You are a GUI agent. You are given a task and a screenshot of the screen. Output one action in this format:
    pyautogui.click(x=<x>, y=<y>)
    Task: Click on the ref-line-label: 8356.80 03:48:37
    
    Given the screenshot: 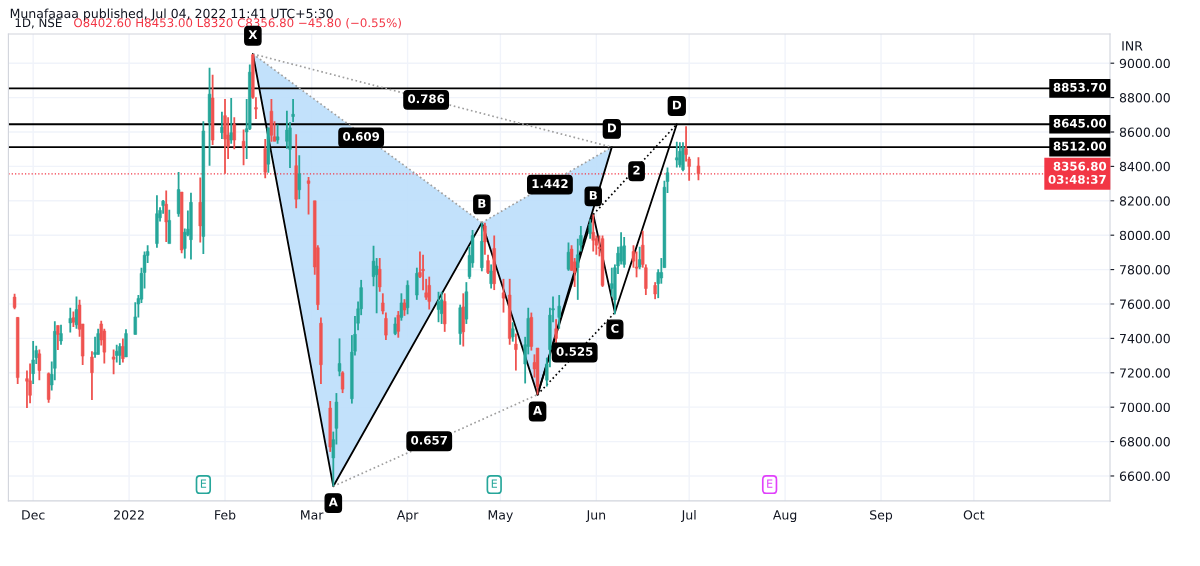 What is the action you would take?
    pyautogui.click(x=1077, y=172)
    